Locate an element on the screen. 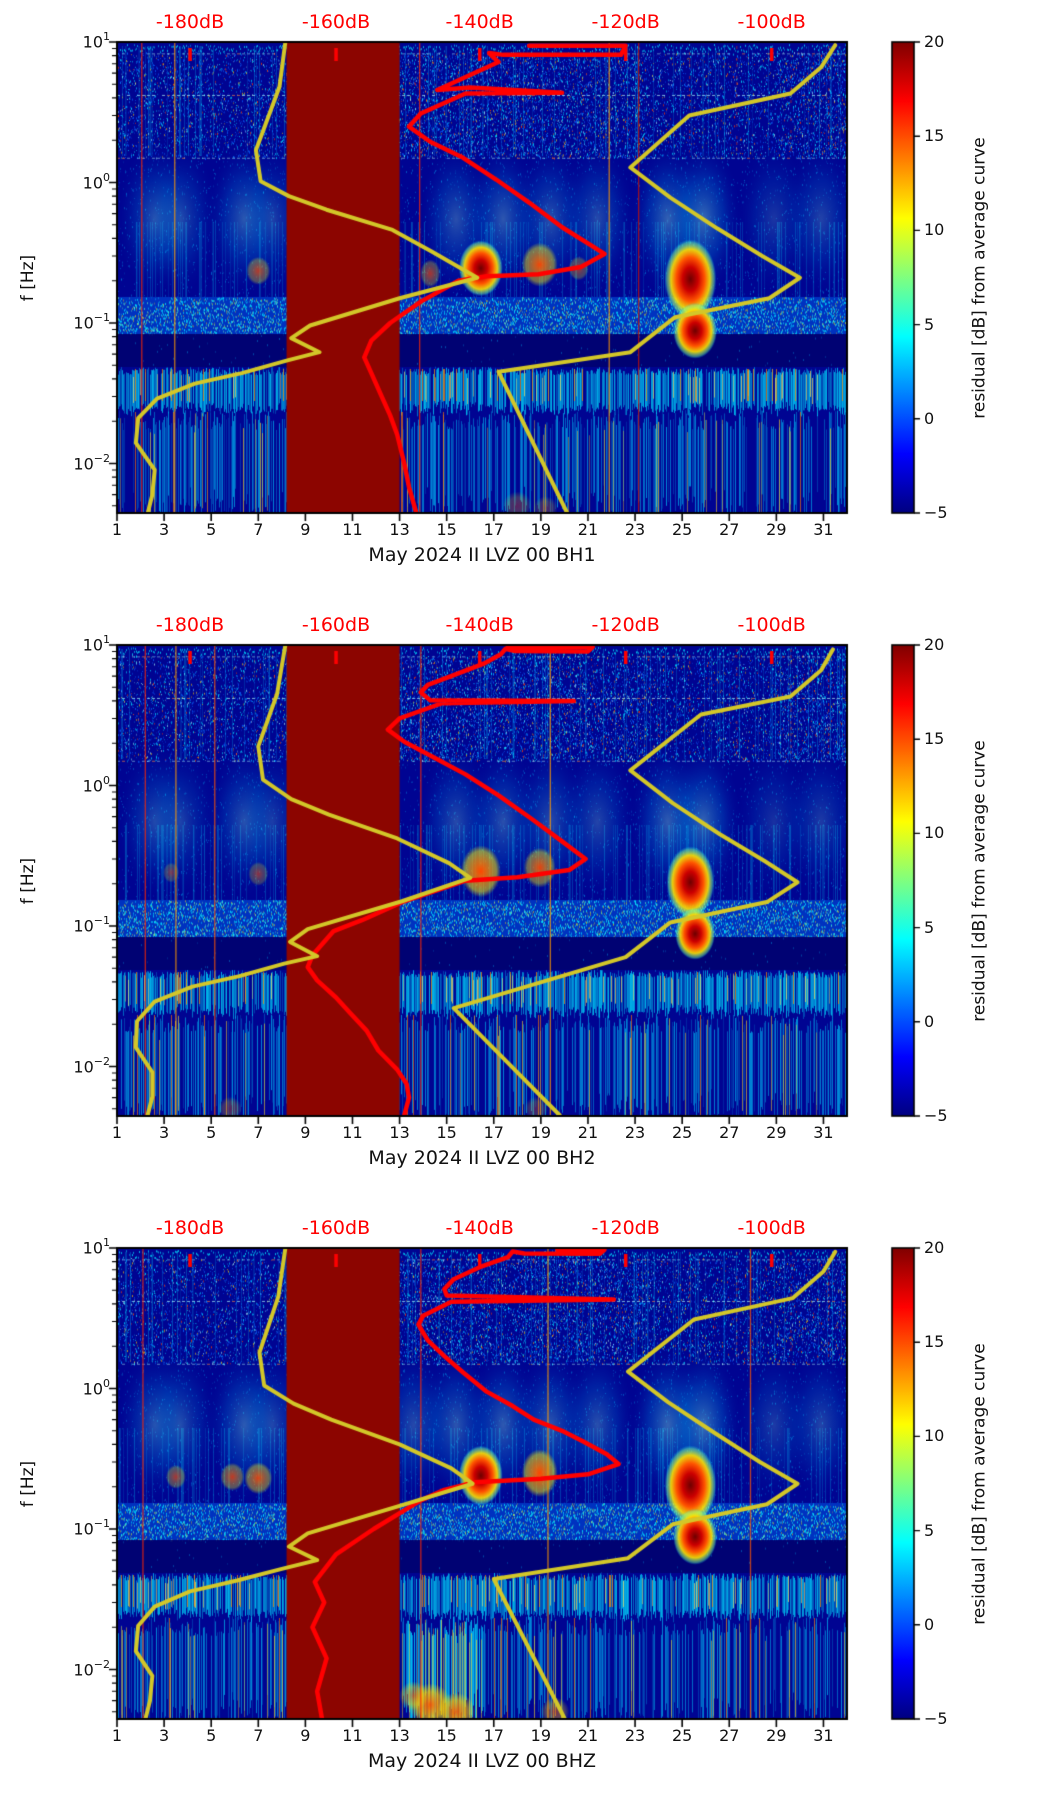 This screenshot has height=1806, width=1052. panel-title-bh2: May 2024 II LVZ 00 BH2 is located at coordinates (482, 1158).